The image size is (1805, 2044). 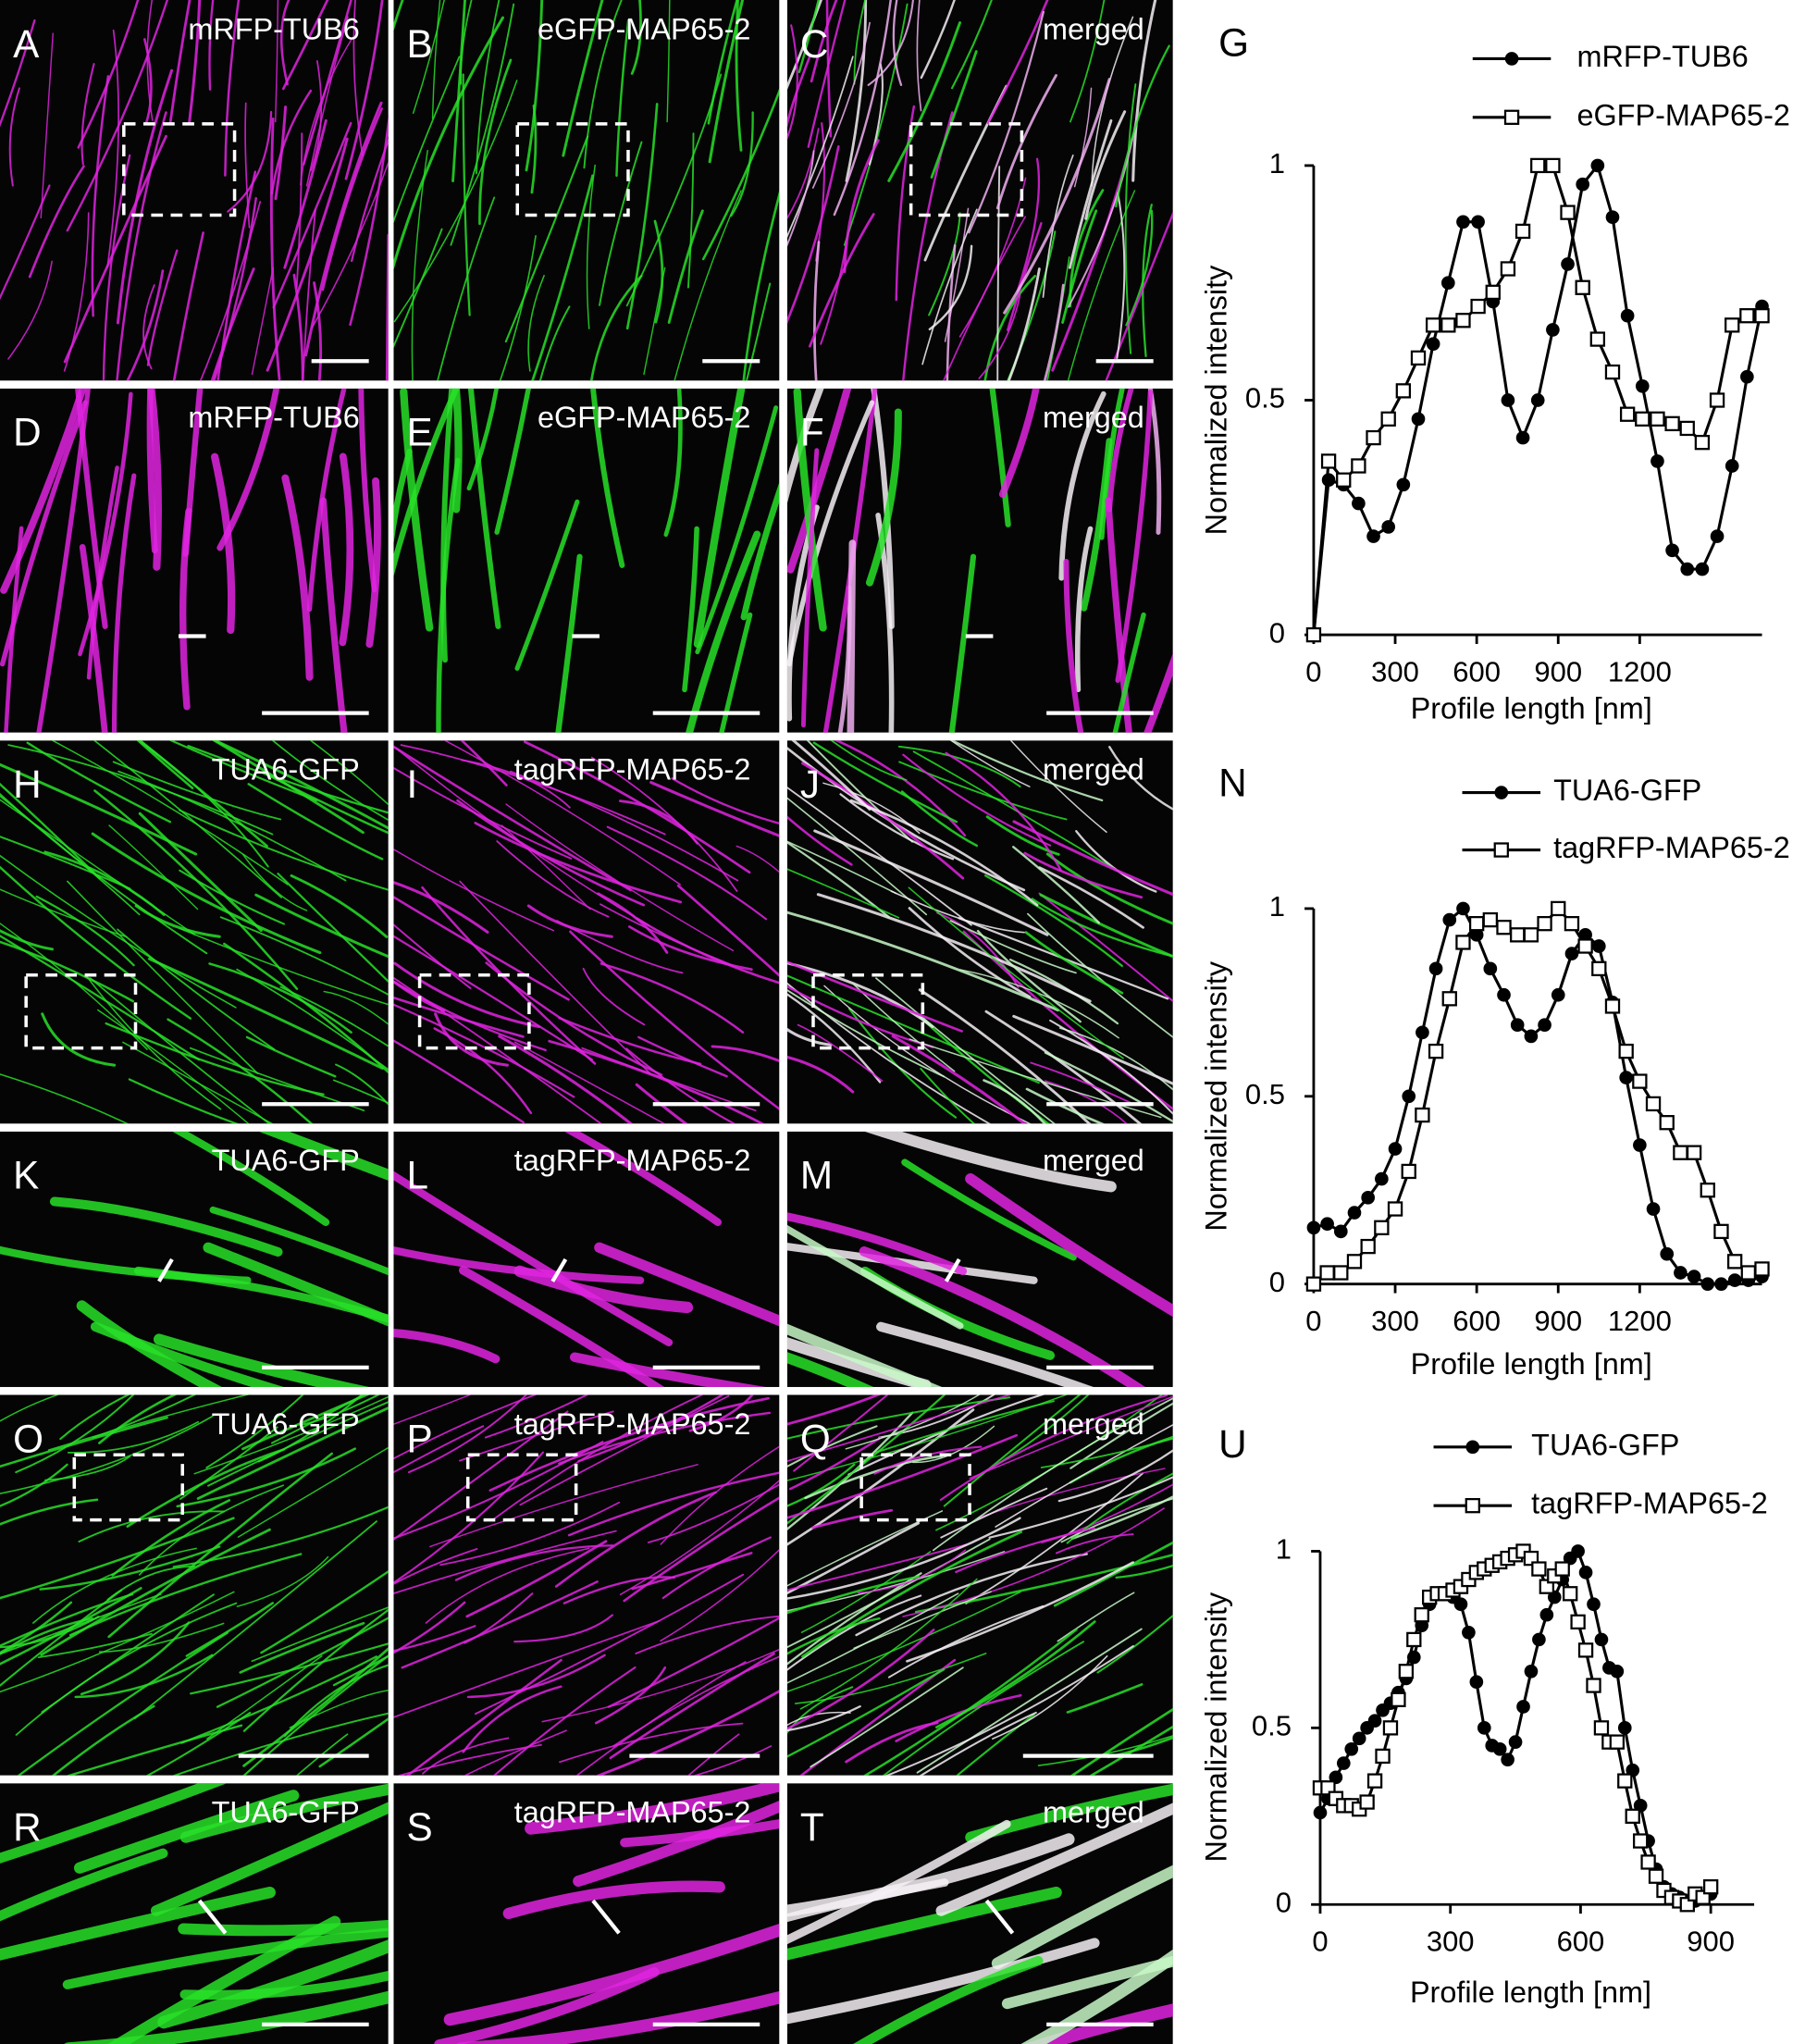 I want to click on panel-label: eGFP-MAP65-2, so click(x=644, y=28).